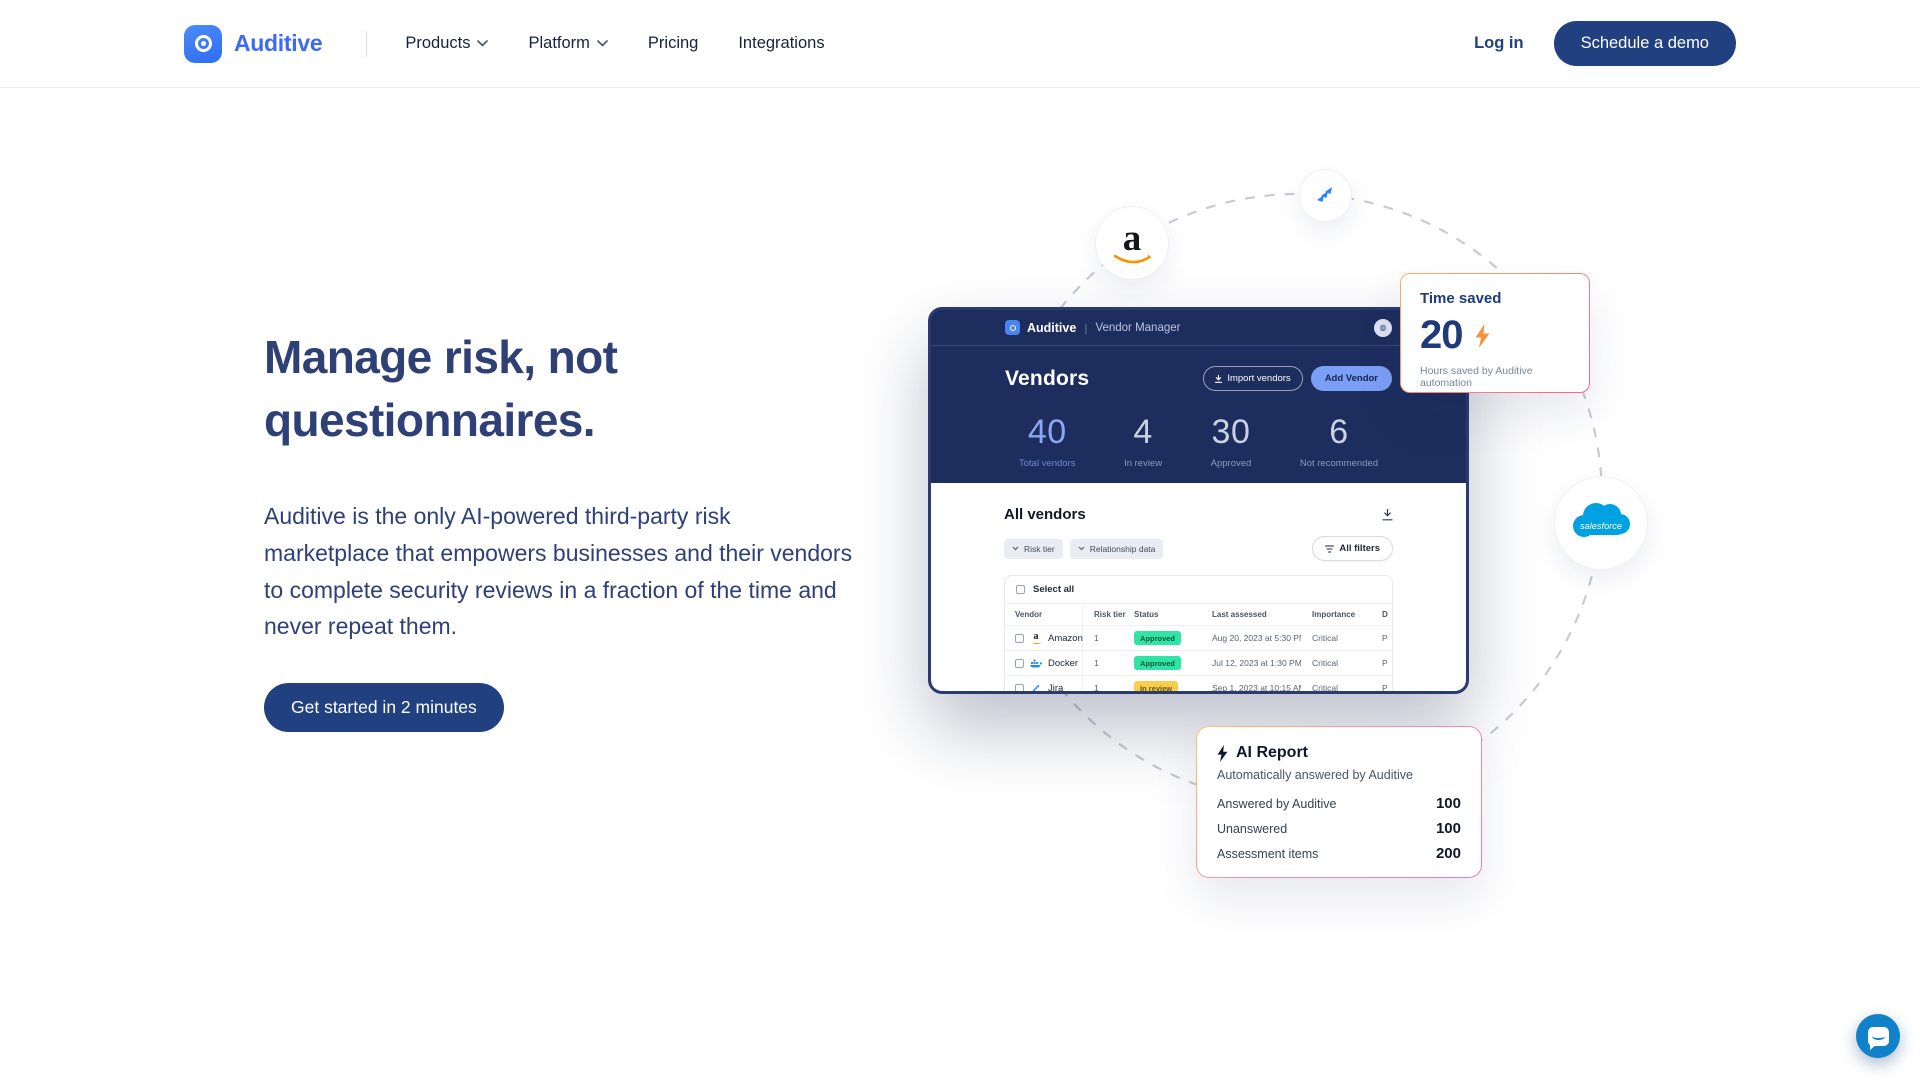 Image resolution: width=1920 pixels, height=1080 pixels. What do you see at coordinates (203, 43) in the screenshot?
I see `auditive-logo-icon` at bounding box center [203, 43].